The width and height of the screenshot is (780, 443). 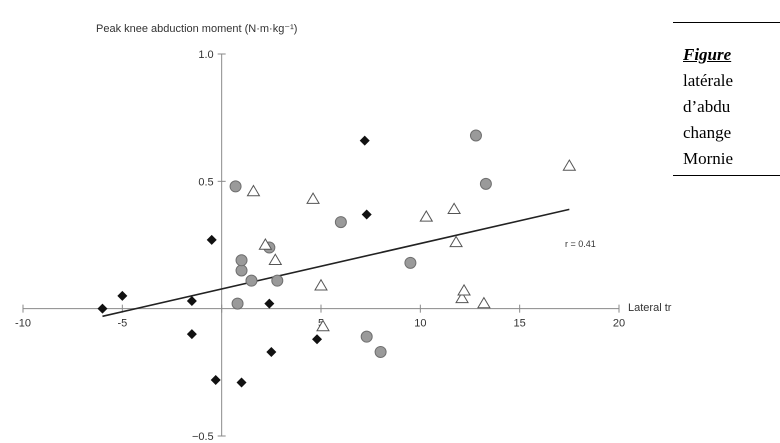 I want to click on x-tick-label: 10, so click(x=420, y=324).